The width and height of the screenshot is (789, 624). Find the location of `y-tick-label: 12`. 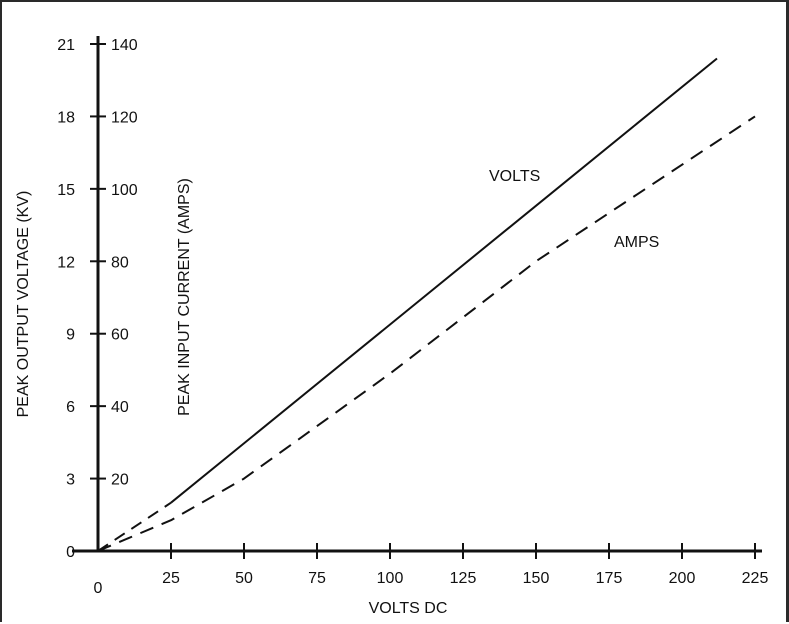

y-tick-label: 12 is located at coordinates (66, 262).